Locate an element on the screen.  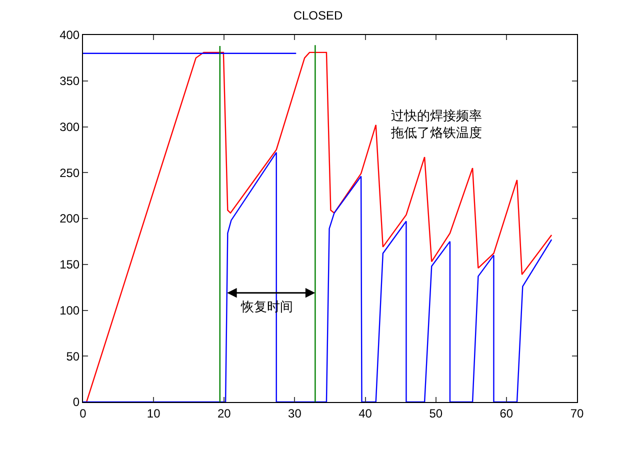
x-tick-label: 60 is located at coordinates (507, 413).